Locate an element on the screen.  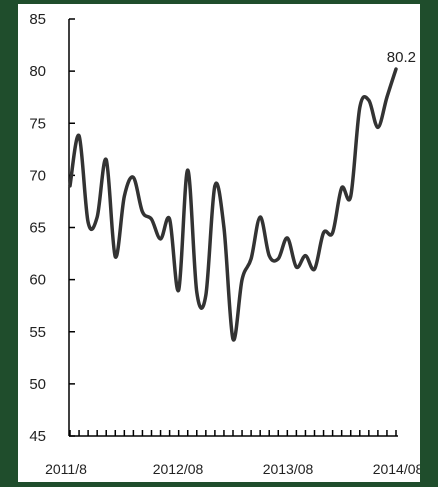
y-tick-label: 50 is located at coordinates (37, 384).